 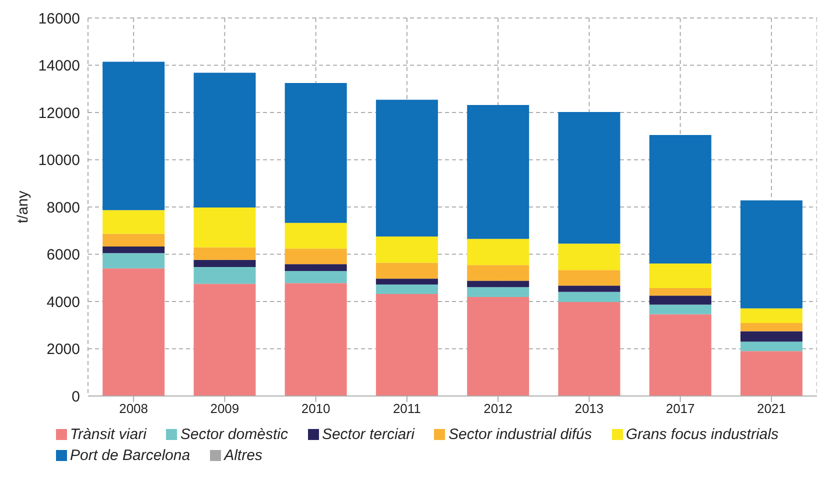 What do you see at coordinates (243, 455) in the screenshot?
I see `legend-label: Altres` at bounding box center [243, 455].